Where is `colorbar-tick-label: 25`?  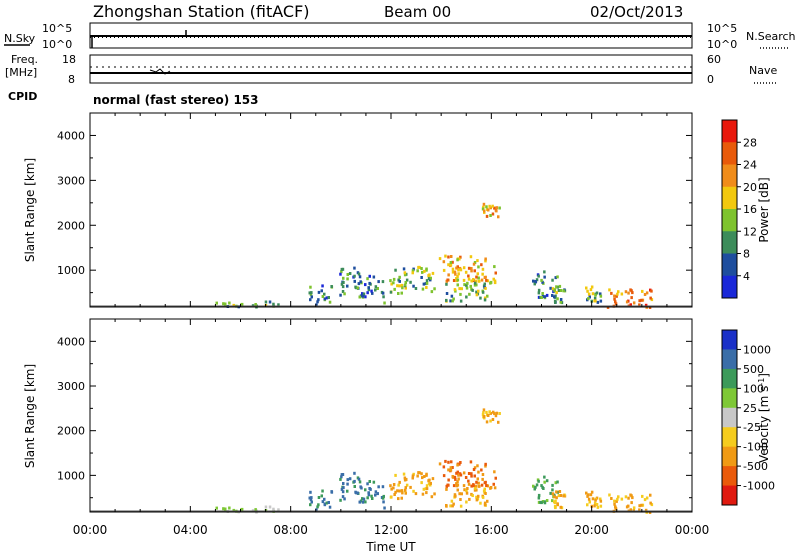
colorbar-tick-label: 25 is located at coordinates (750, 408).